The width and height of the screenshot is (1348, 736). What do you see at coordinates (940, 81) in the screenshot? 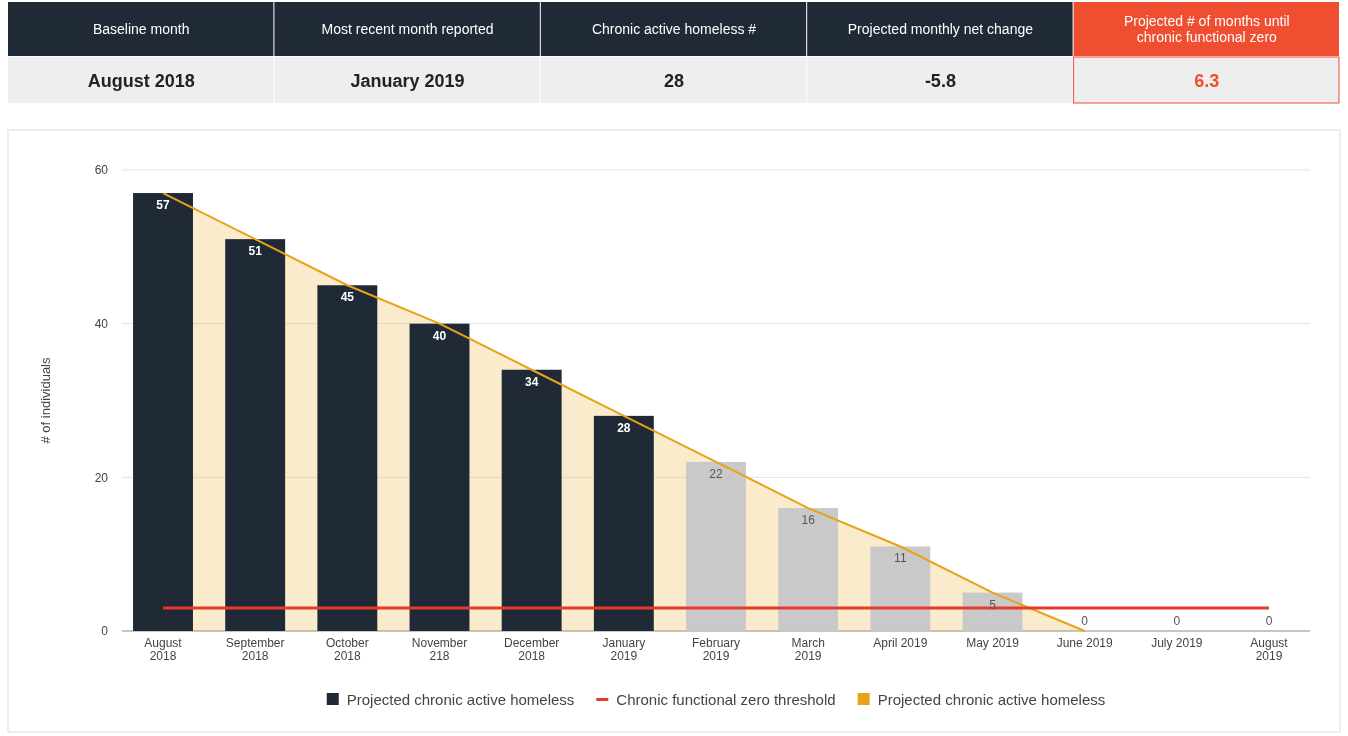
I see `text: -5.8` at bounding box center [940, 81].